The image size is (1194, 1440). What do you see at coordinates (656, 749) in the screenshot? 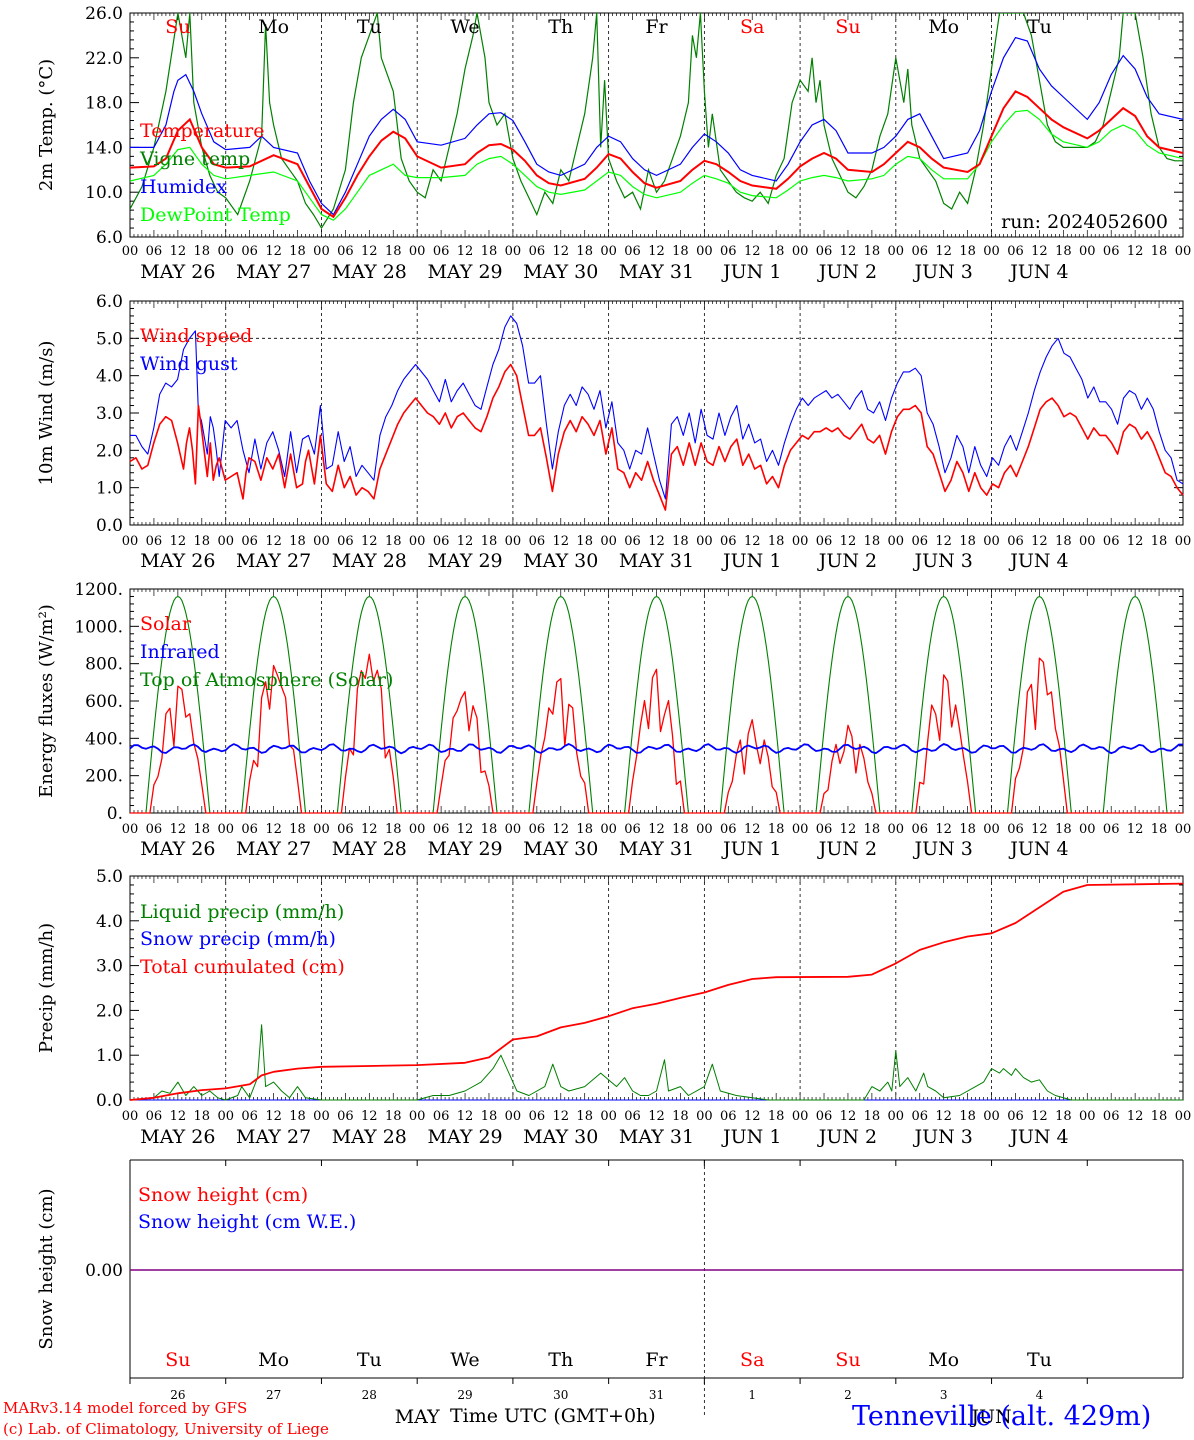
I see `infrared-line` at bounding box center [656, 749].